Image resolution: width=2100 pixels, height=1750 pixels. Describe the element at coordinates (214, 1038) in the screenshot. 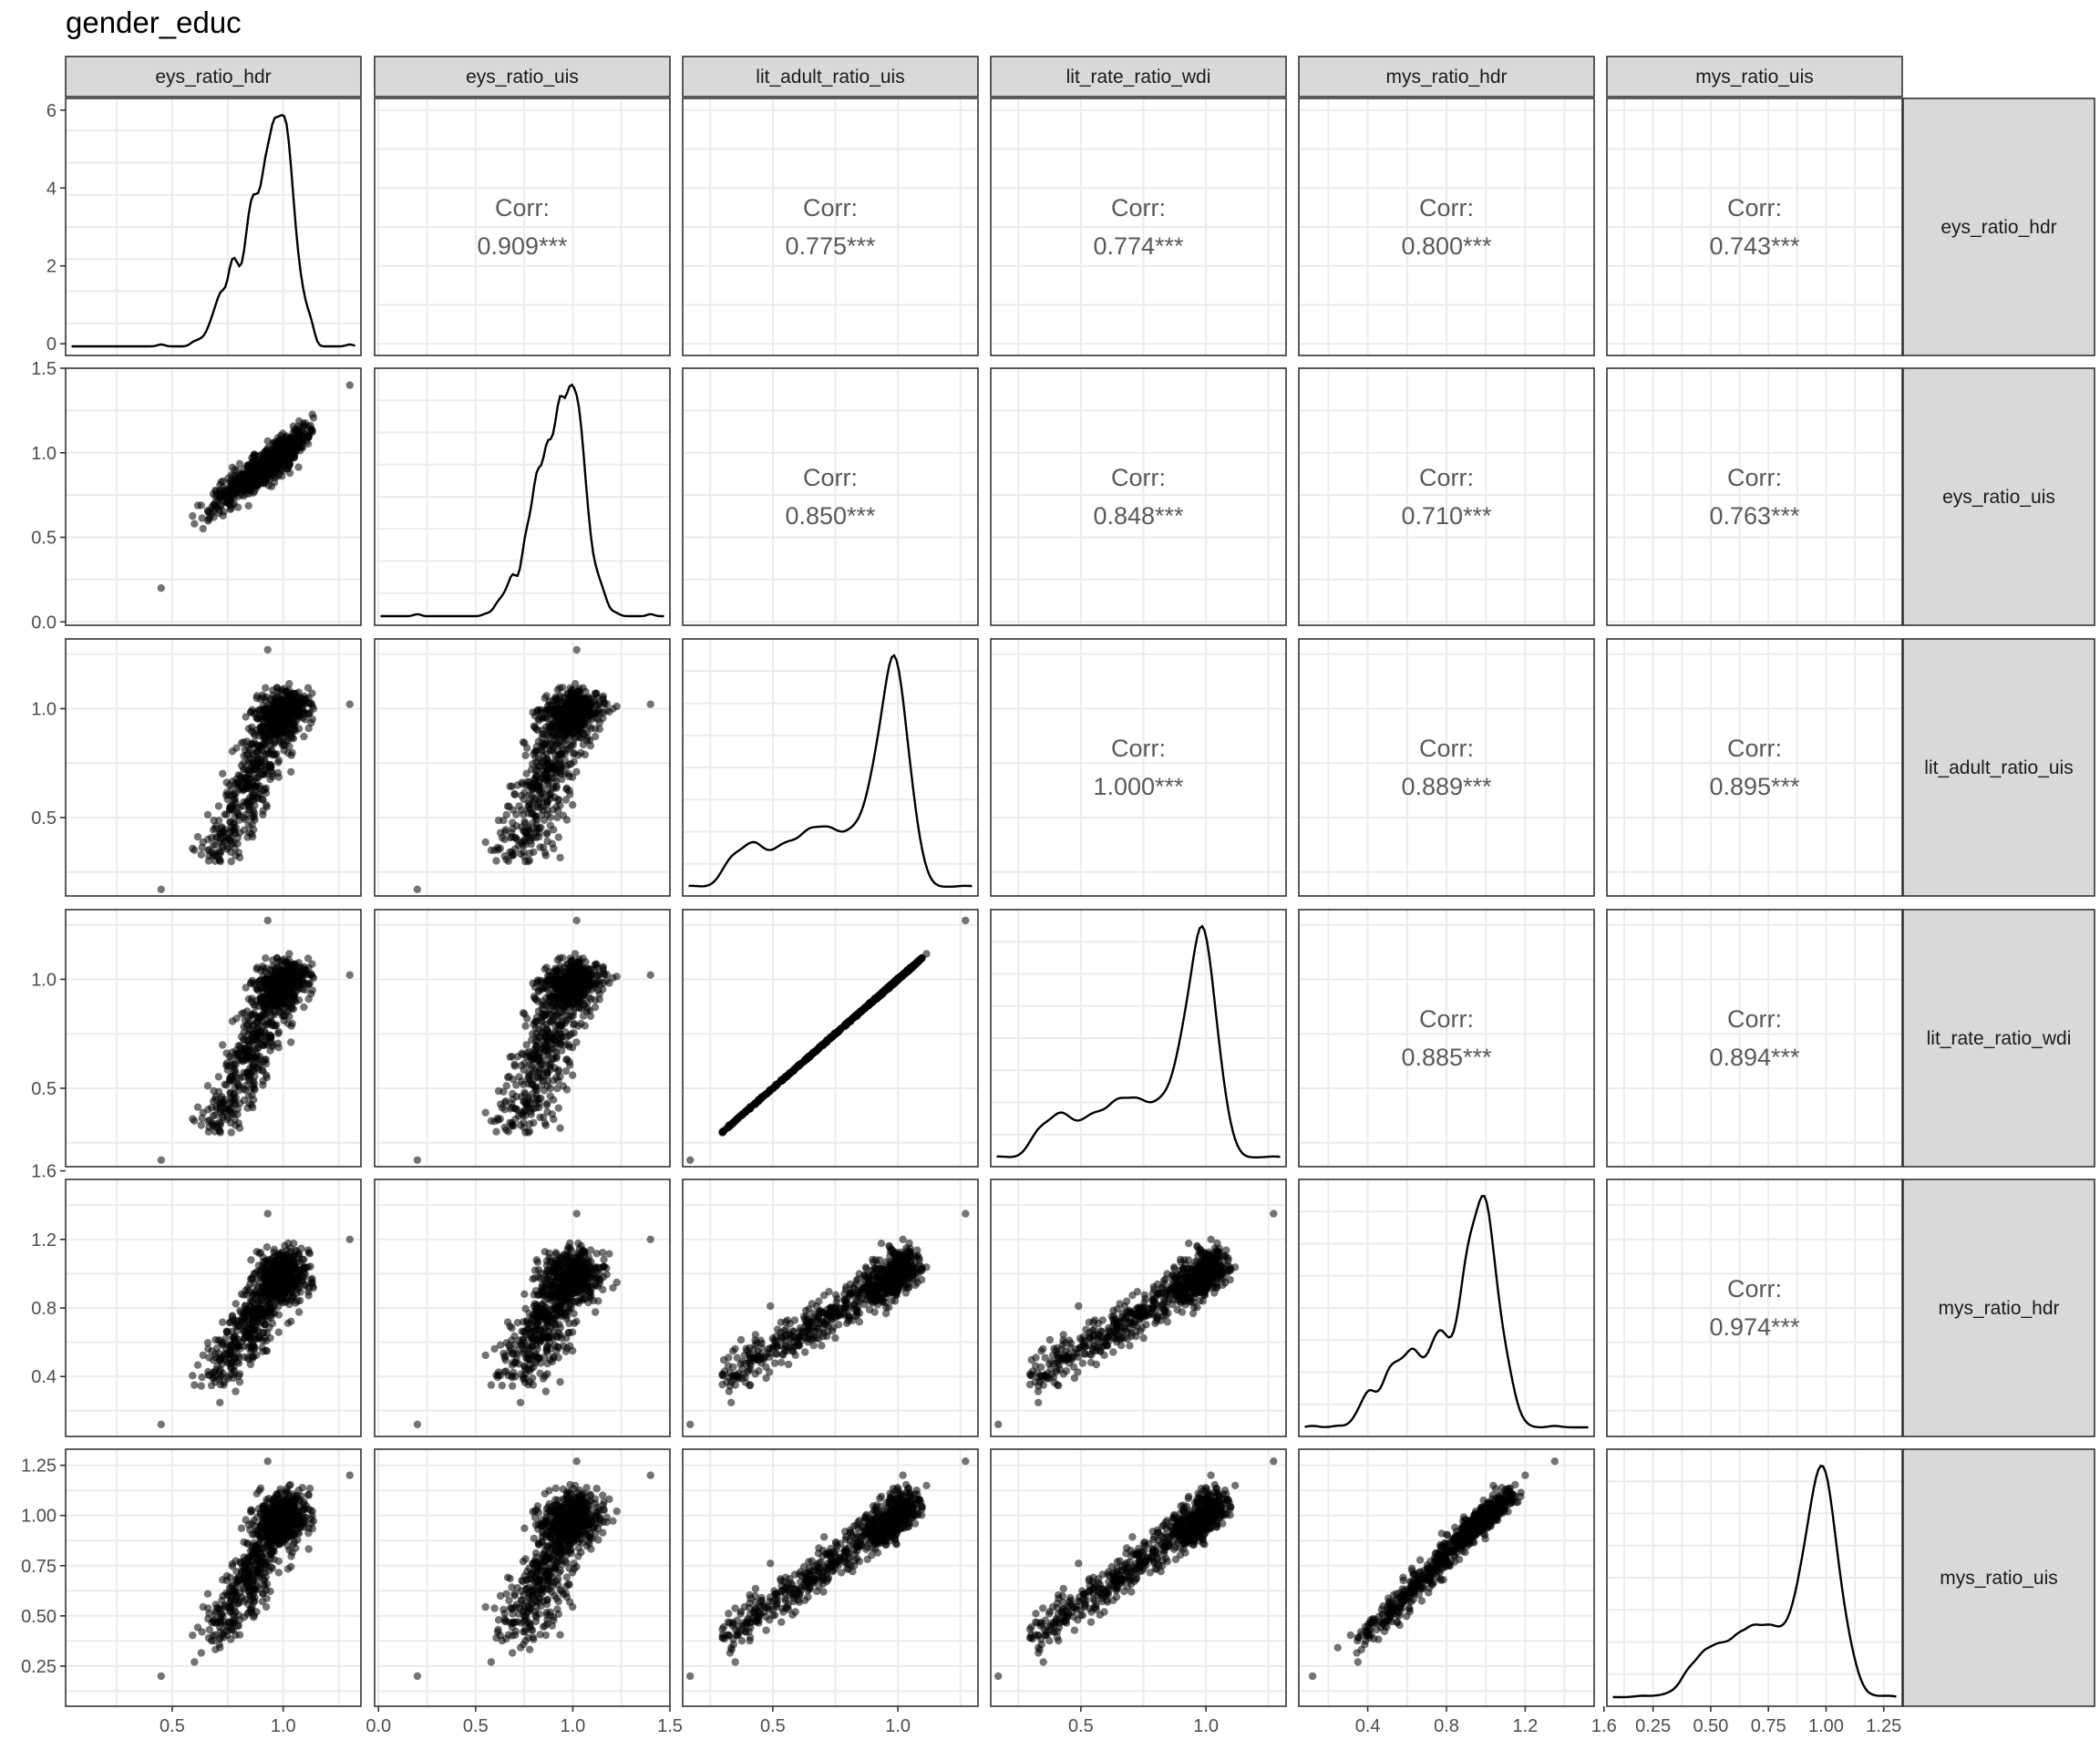

I see `panel-lit_rate_ratio_wdi-eys_ratio_hdr` at that location.